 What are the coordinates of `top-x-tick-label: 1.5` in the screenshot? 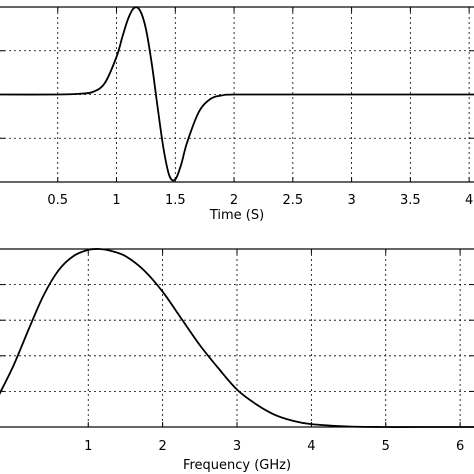 It's located at (175, 200).